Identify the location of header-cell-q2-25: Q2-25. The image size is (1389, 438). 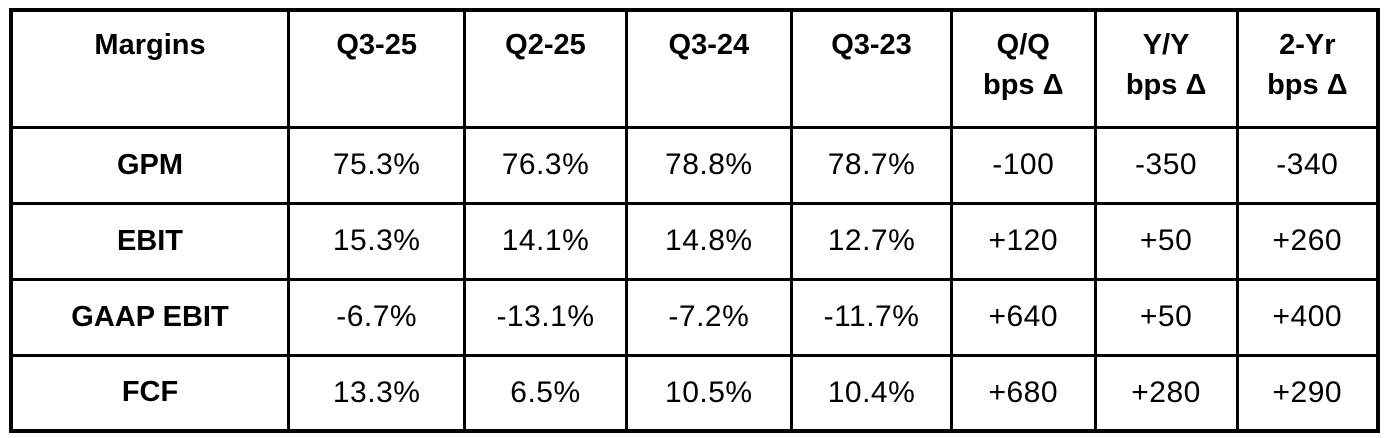
(545, 68).